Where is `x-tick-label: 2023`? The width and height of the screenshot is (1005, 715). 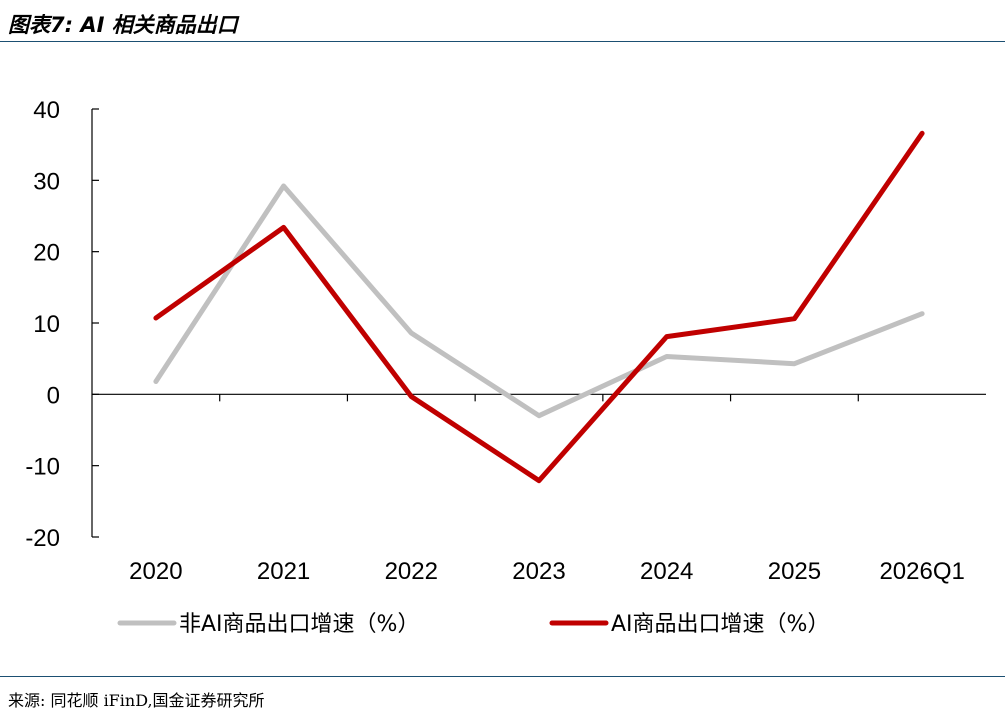 x-tick-label: 2023 is located at coordinates (538, 571).